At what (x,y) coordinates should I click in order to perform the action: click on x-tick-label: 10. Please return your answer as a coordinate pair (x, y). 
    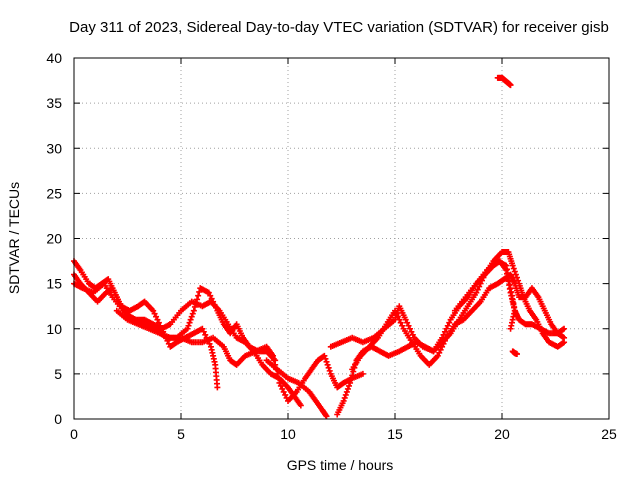
    Looking at the image, I should click on (288, 434).